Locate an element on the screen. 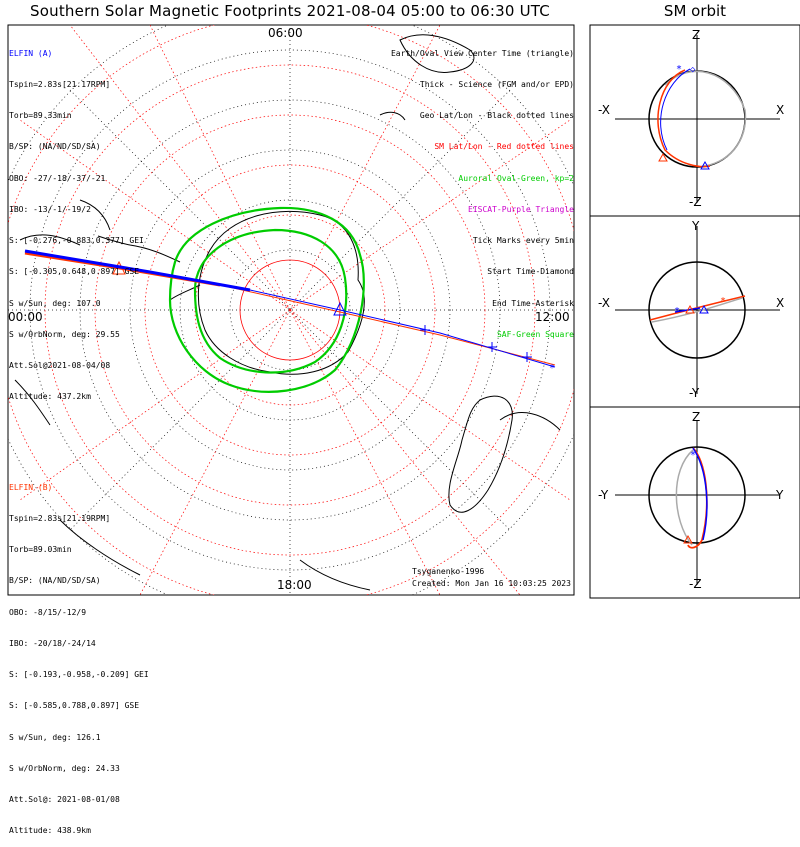 The image size is (800, 847). orbit-panel-xz-frame is located at coordinates (694, 120).